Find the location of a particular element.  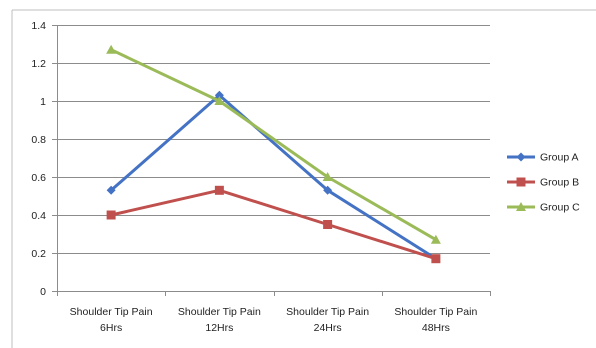

legend-entry: Group A is located at coordinates (543, 158).